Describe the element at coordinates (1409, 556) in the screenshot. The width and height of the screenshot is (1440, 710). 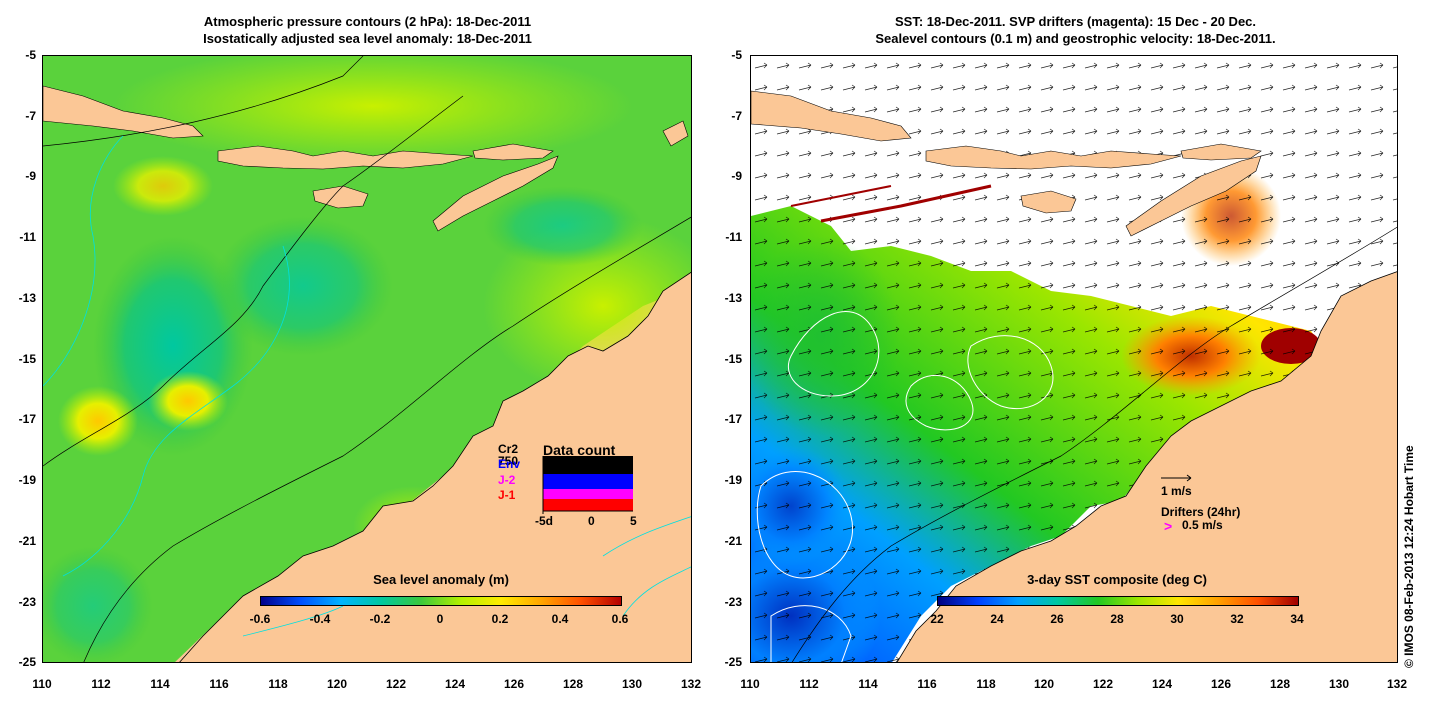
I see `imos-credit: © IMOS 08-Feb-2013 12:24 Hobart Time` at that location.